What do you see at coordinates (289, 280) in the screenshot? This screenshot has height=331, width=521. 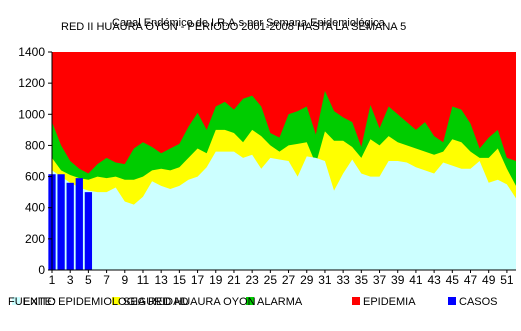 I see `x-tick-label: 27` at bounding box center [289, 280].